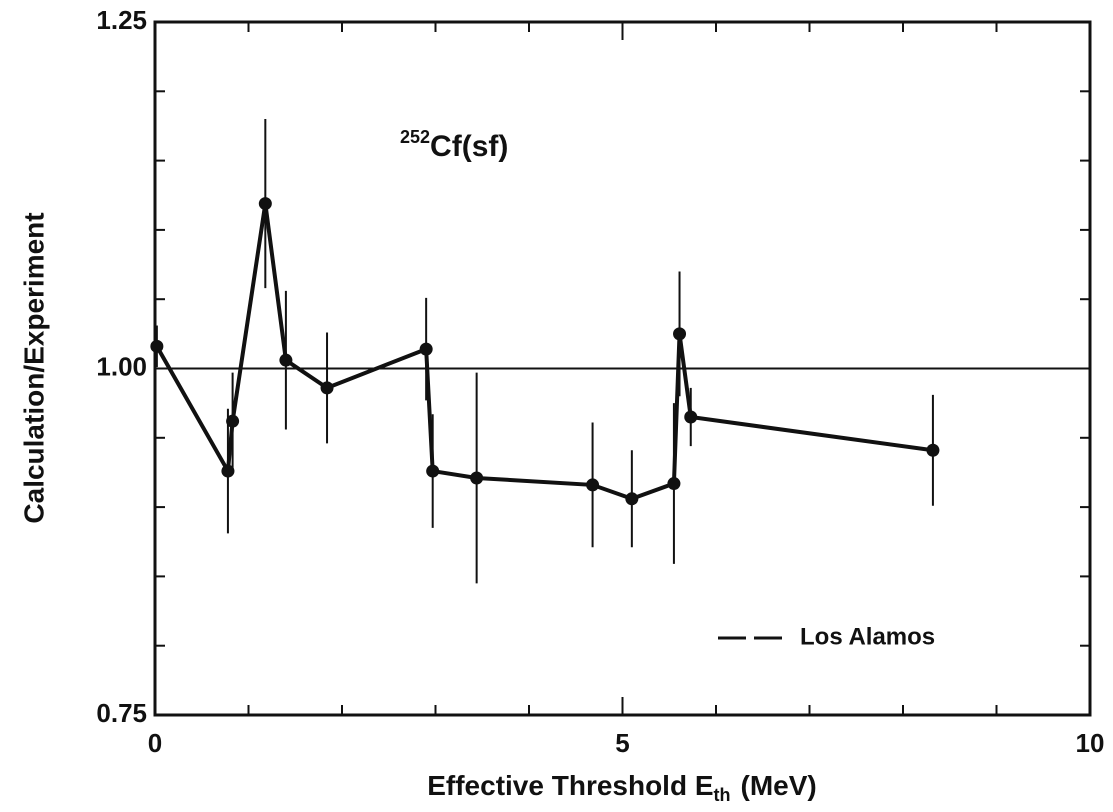  Describe the element at coordinates (155, 743) in the screenshot. I see `x-tick-label: 0` at that location.